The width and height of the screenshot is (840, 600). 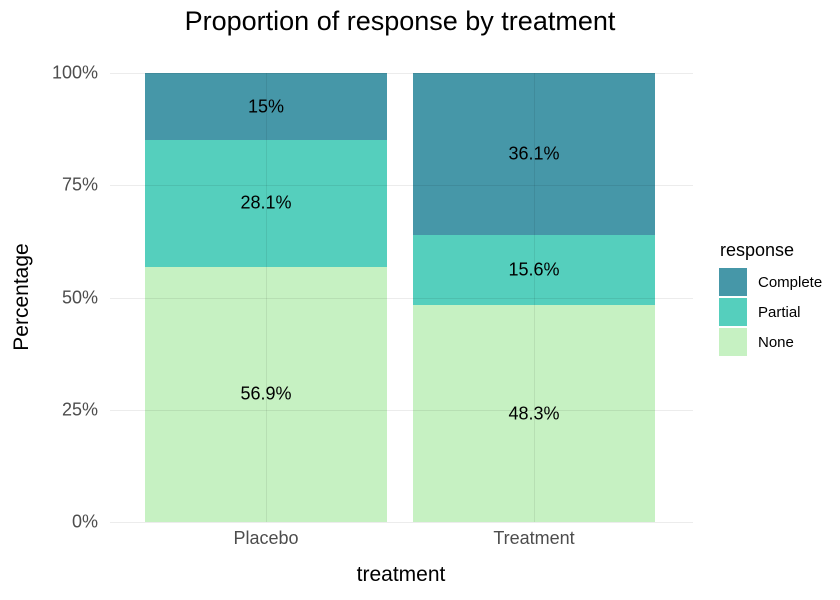 I want to click on bar-value-label-treatment-complete: 36.1%, so click(x=534, y=153).